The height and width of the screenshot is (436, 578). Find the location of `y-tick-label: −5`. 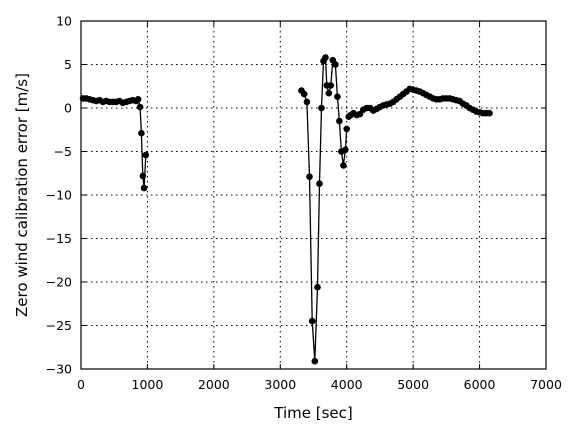

y-tick-label: −5 is located at coordinates (63, 151).